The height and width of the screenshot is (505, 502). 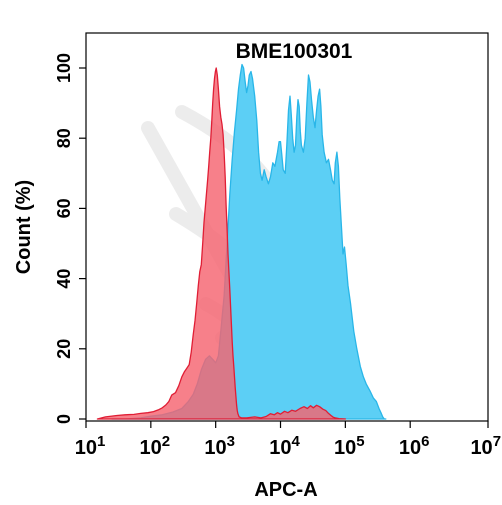 What do you see at coordinates (497, 441) in the screenshot?
I see `x-tick-exponent: 7.2` at bounding box center [497, 441].